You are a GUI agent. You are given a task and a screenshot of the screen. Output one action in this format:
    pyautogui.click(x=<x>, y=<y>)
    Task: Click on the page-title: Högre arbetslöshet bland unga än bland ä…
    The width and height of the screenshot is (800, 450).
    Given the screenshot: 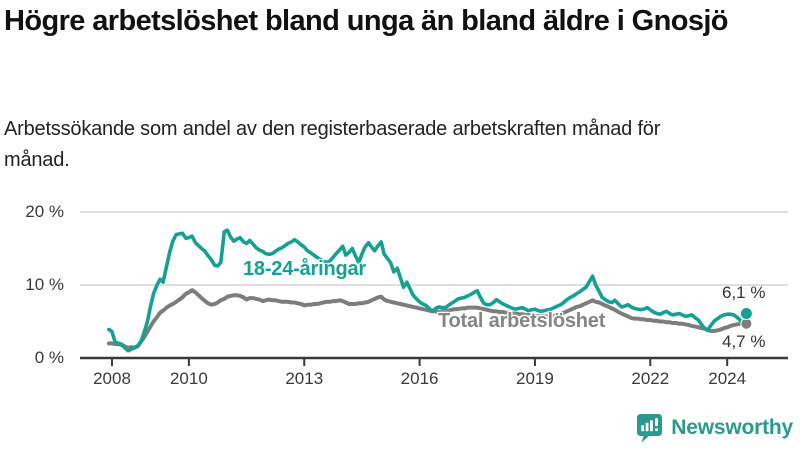 What is the action you would take?
    pyautogui.click(x=366, y=21)
    